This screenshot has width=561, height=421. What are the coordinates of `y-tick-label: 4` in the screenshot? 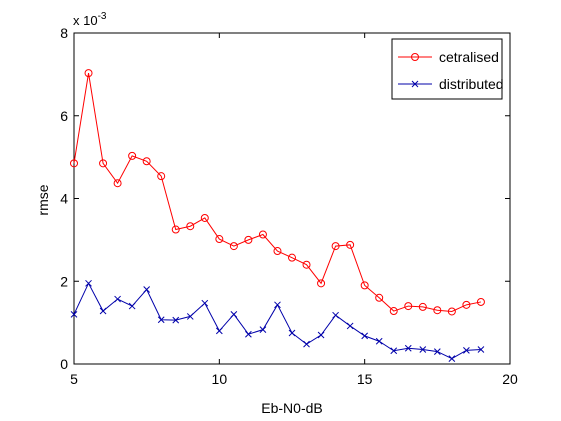 It's located at (64, 199).